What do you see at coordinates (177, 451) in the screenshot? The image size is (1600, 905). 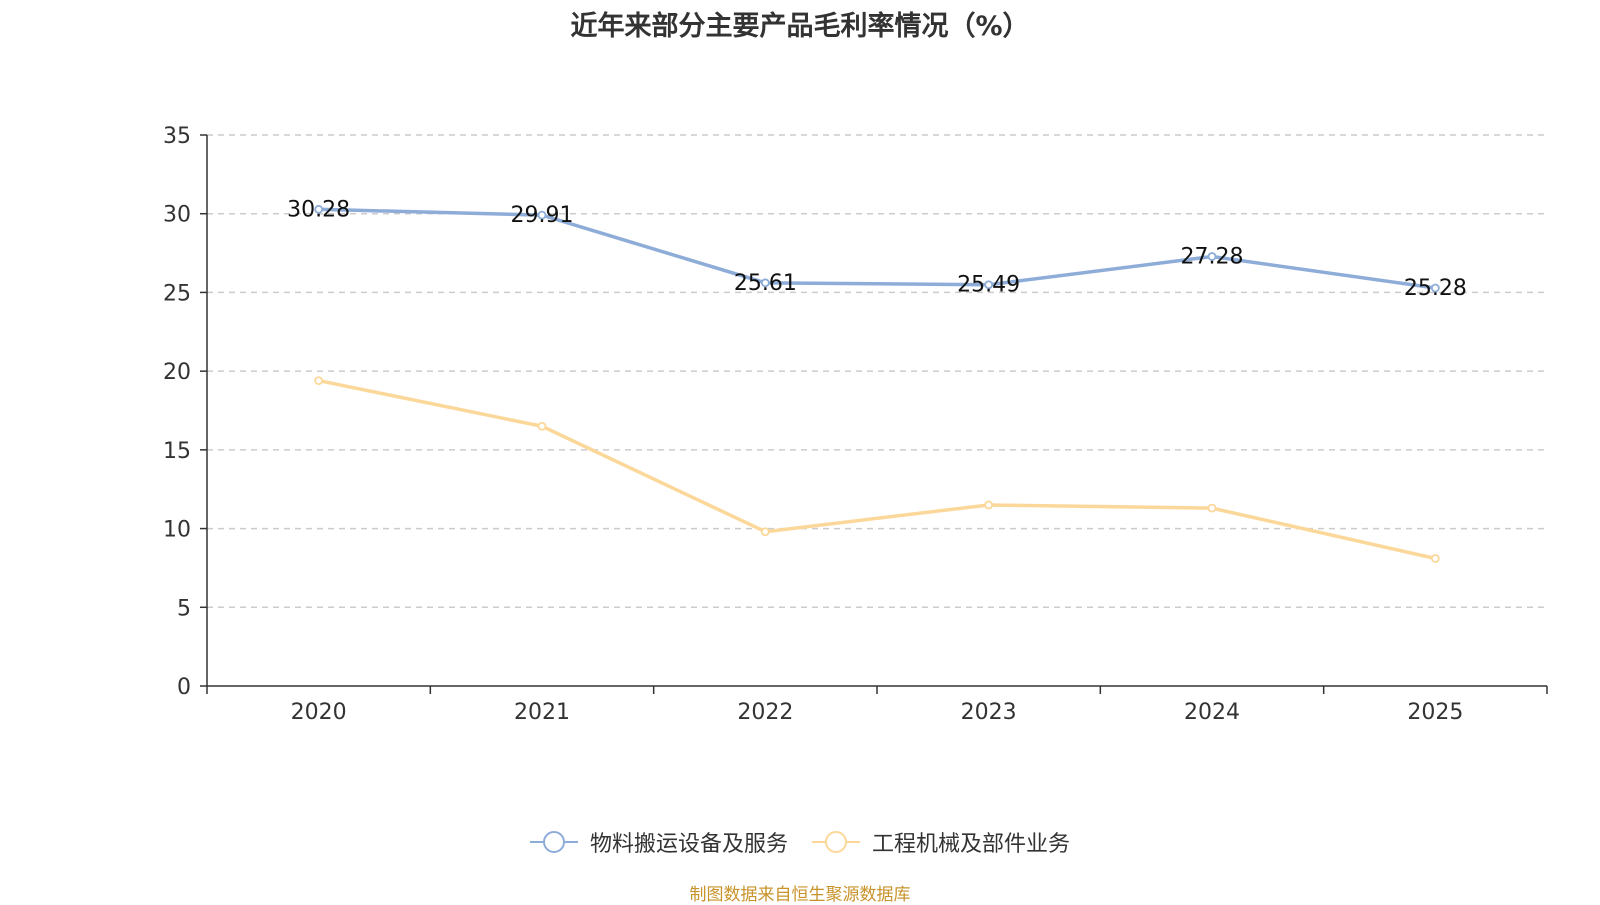 I see `y-tick-label: 15` at bounding box center [177, 451].